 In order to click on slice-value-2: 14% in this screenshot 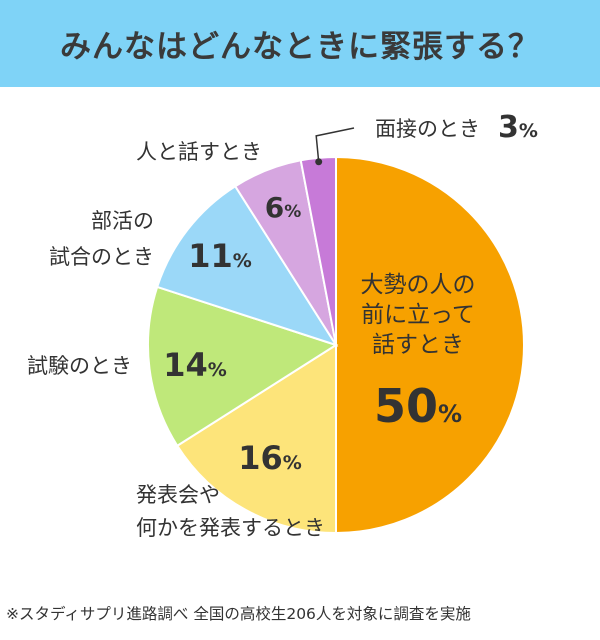, I will do `click(195, 365)`.